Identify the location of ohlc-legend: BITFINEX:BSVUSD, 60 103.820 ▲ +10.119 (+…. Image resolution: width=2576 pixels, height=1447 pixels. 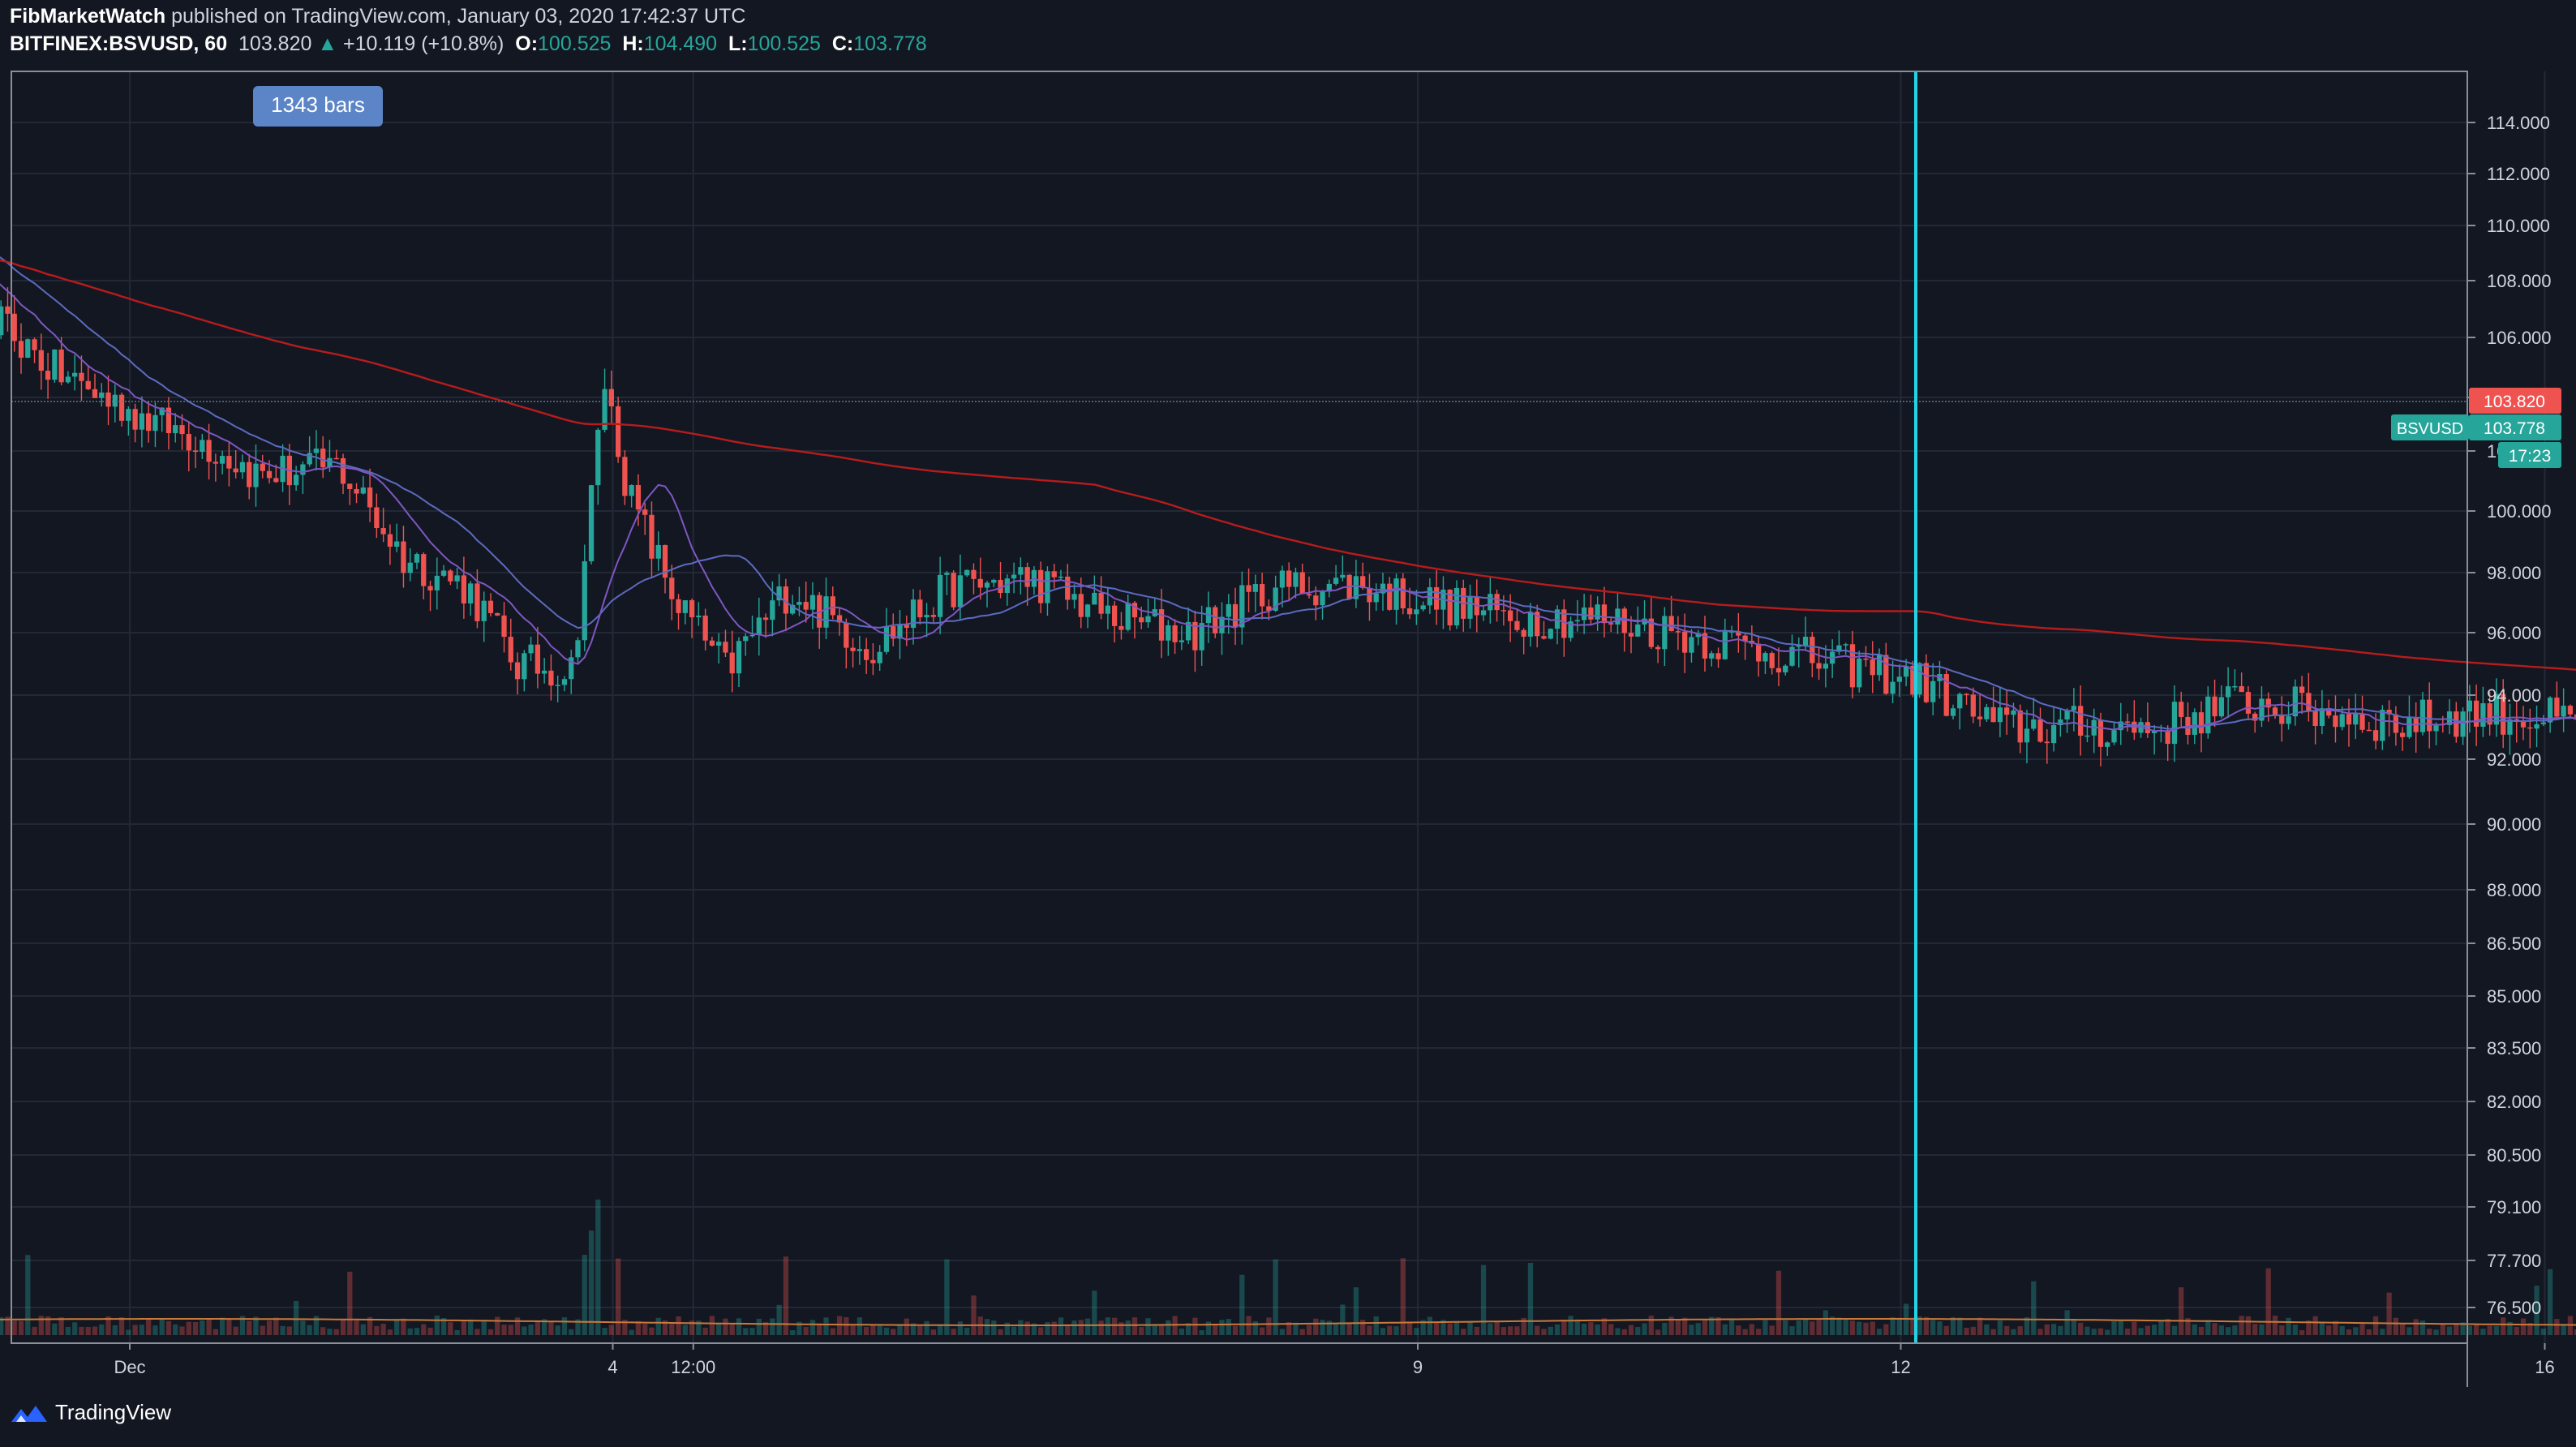
(468, 44).